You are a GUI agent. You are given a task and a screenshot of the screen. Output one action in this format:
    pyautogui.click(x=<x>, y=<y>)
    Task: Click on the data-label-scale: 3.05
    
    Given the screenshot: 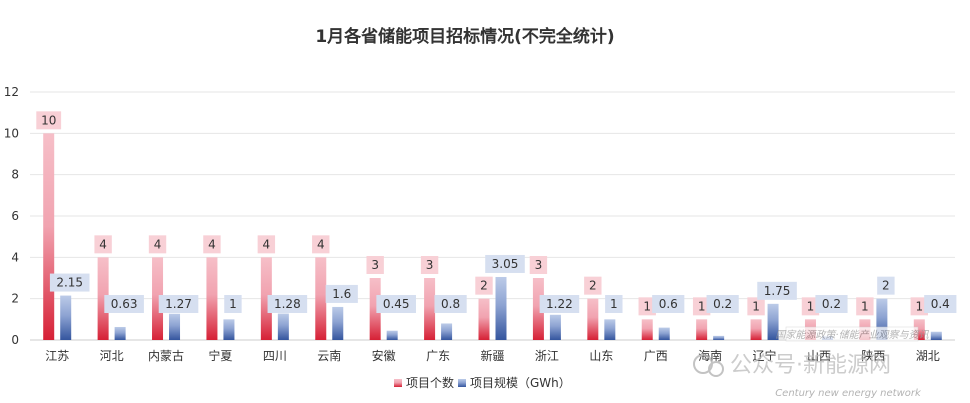 What is the action you would take?
    pyautogui.click(x=505, y=264)
    